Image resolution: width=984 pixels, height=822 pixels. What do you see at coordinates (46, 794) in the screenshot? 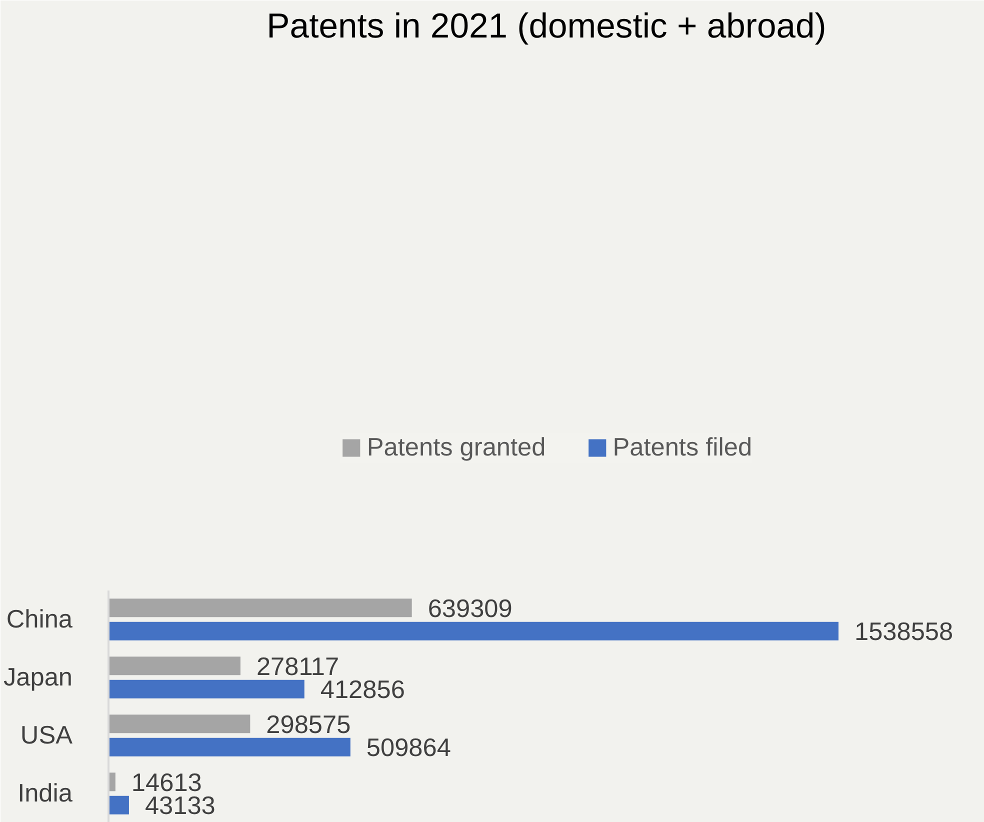
I see `y-tick-label: India` at bounding box center [46, 794].